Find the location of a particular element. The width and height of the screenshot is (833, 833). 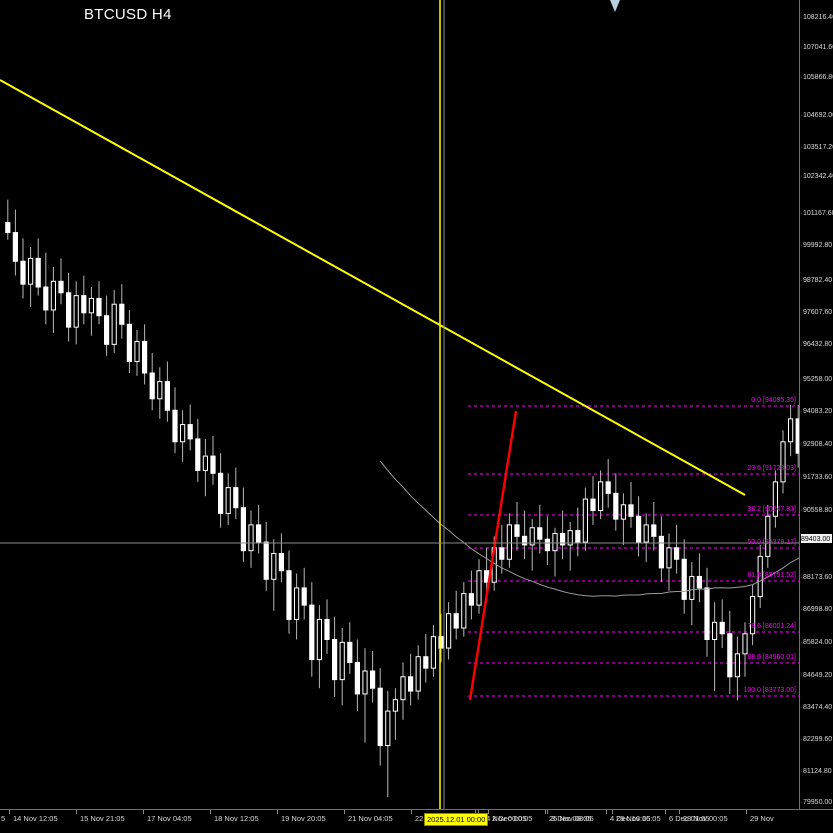

time-tick-label: 29 Nov is located at coordinates (762, 818).